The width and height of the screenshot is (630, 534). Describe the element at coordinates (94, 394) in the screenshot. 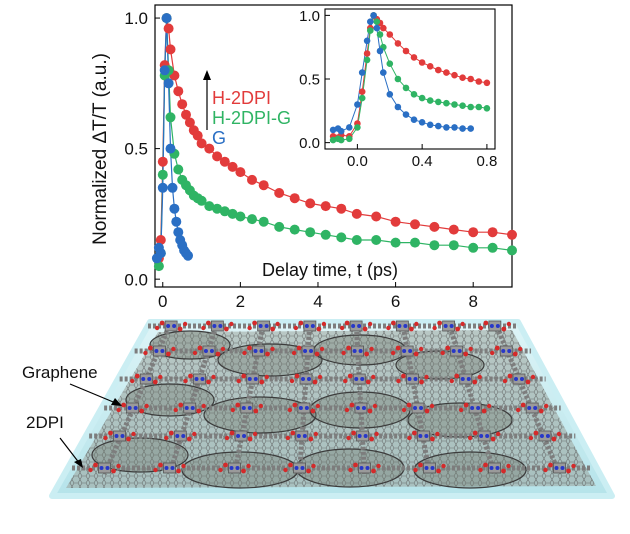

I see `graphene-pointer-arrow` at that location.